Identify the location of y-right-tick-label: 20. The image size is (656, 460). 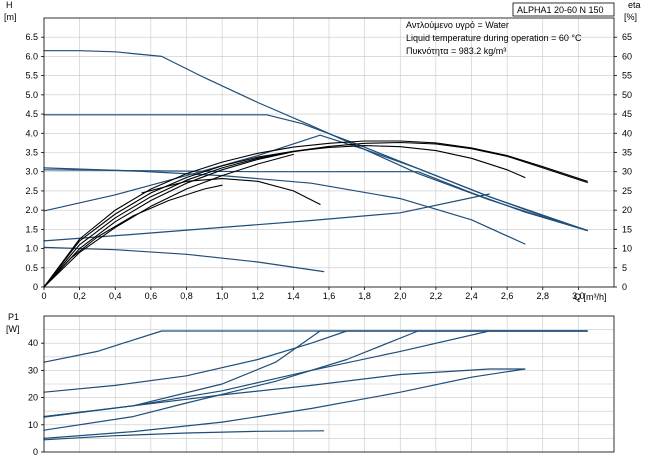
(627, 210).